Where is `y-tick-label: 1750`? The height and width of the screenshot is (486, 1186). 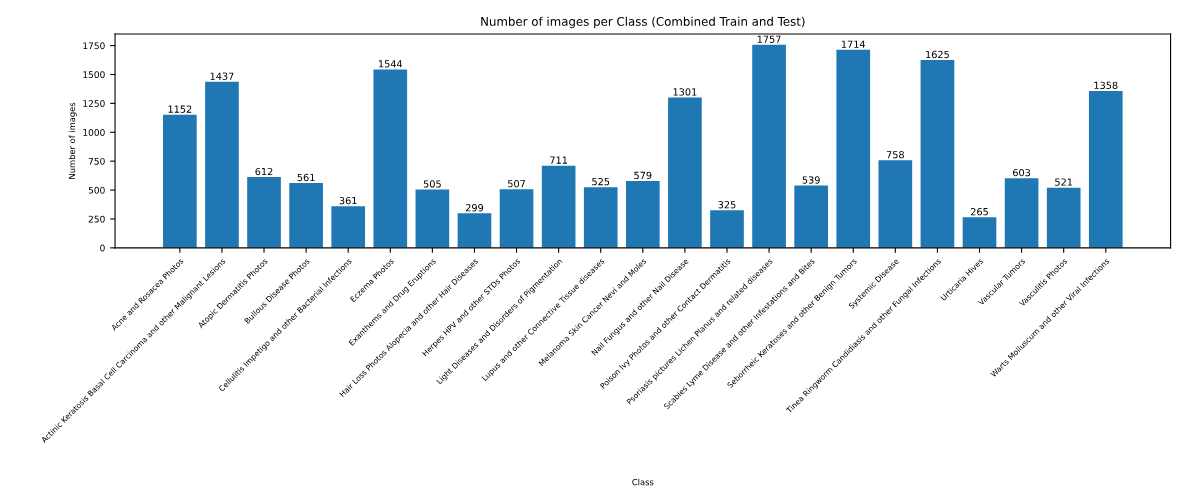
y-tick-label: 1750 is located at coordinates (94, 46).